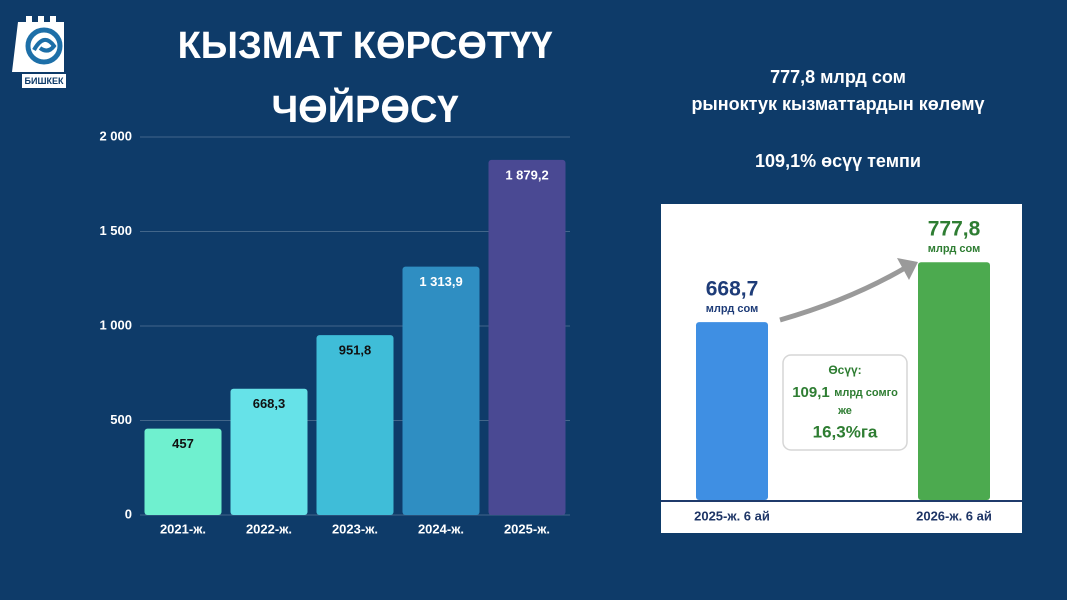  I want to click on annotation-text: Өсүү:, so click(844, 370).